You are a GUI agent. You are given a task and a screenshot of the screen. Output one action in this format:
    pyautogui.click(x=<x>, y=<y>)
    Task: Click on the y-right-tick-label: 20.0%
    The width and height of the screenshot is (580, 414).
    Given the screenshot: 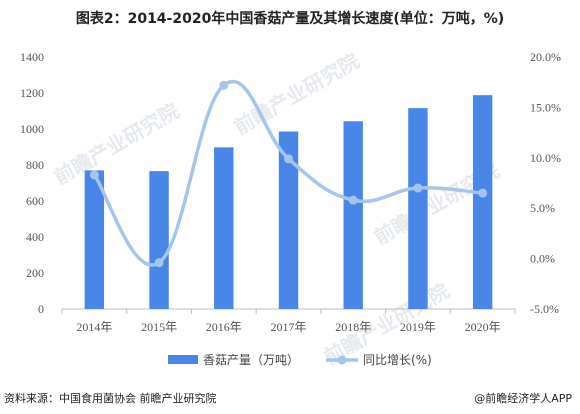 What is the action you would take?
    pyautogui.click(x=545, y=57)
    